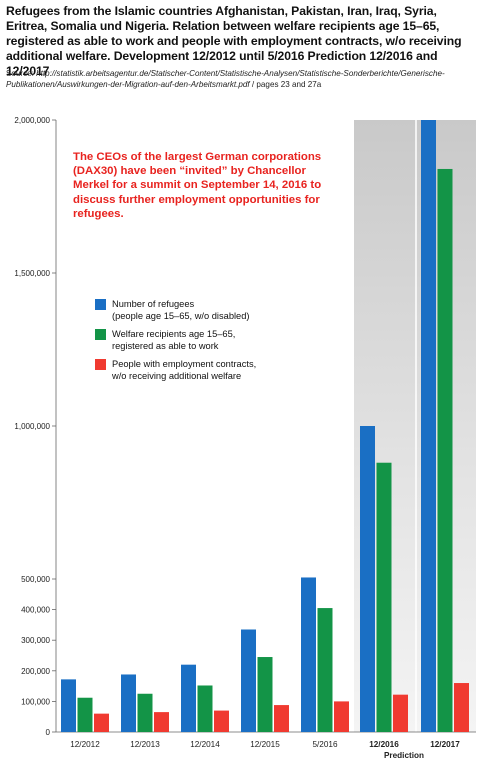  I want to click on source-prefix: Source:, so click(21, 73).